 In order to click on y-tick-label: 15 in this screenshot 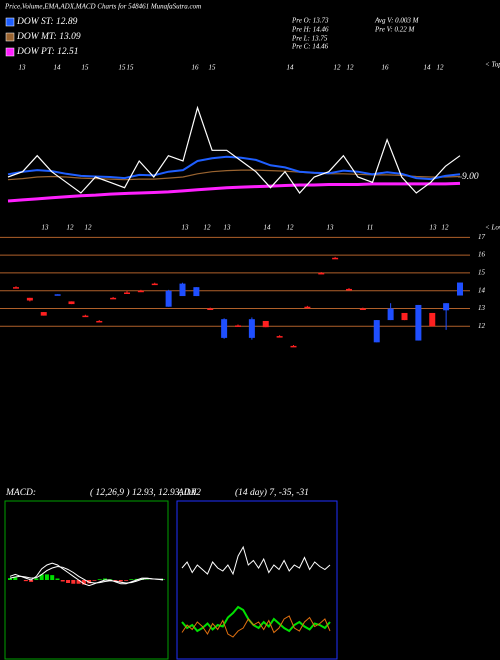, I will do `click(482, 273)`.